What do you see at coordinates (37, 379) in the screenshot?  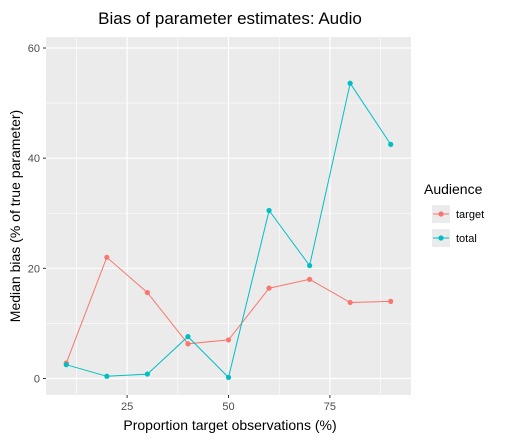 I see `y-tick-label: 0` at bounding box center [37, 379].